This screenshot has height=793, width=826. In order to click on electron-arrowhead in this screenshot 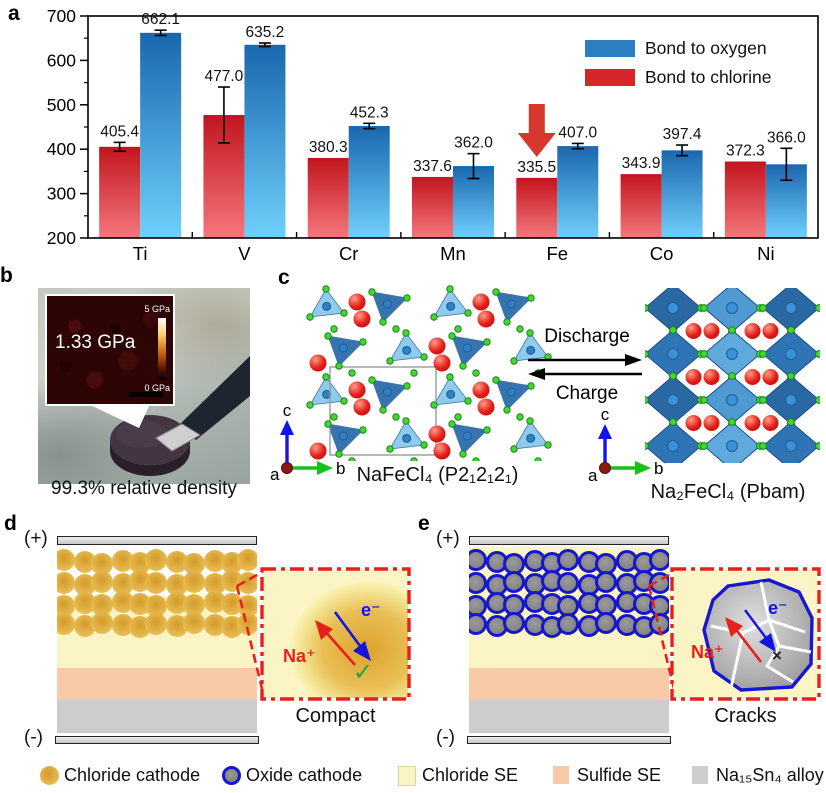, I will do `click(362, 651)`.